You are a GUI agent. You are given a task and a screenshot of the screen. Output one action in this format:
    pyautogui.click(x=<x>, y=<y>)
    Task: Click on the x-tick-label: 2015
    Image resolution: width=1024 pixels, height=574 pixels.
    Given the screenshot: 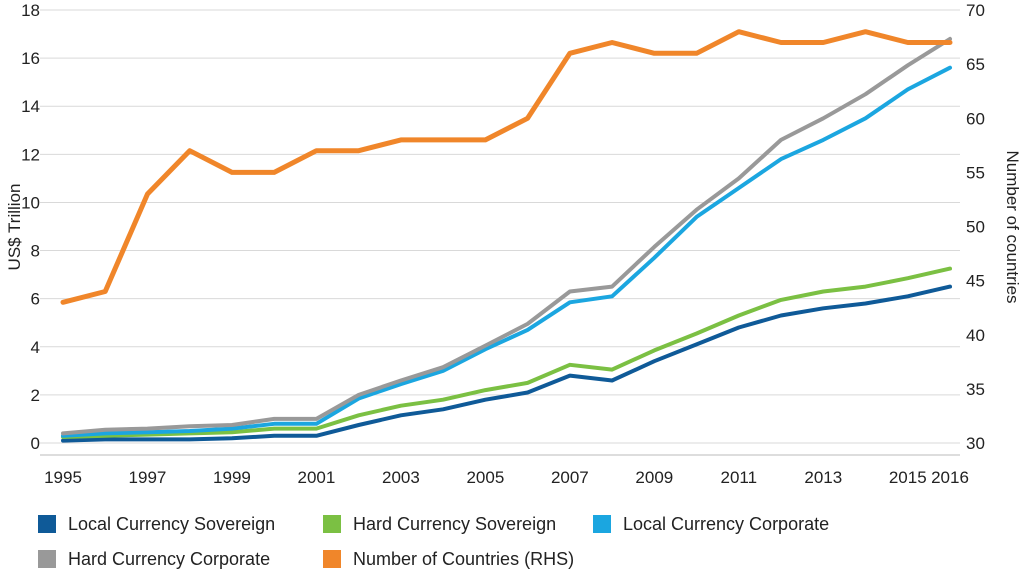 What is the action you would take?
    pyautogui.click(x=908, y=477)
    